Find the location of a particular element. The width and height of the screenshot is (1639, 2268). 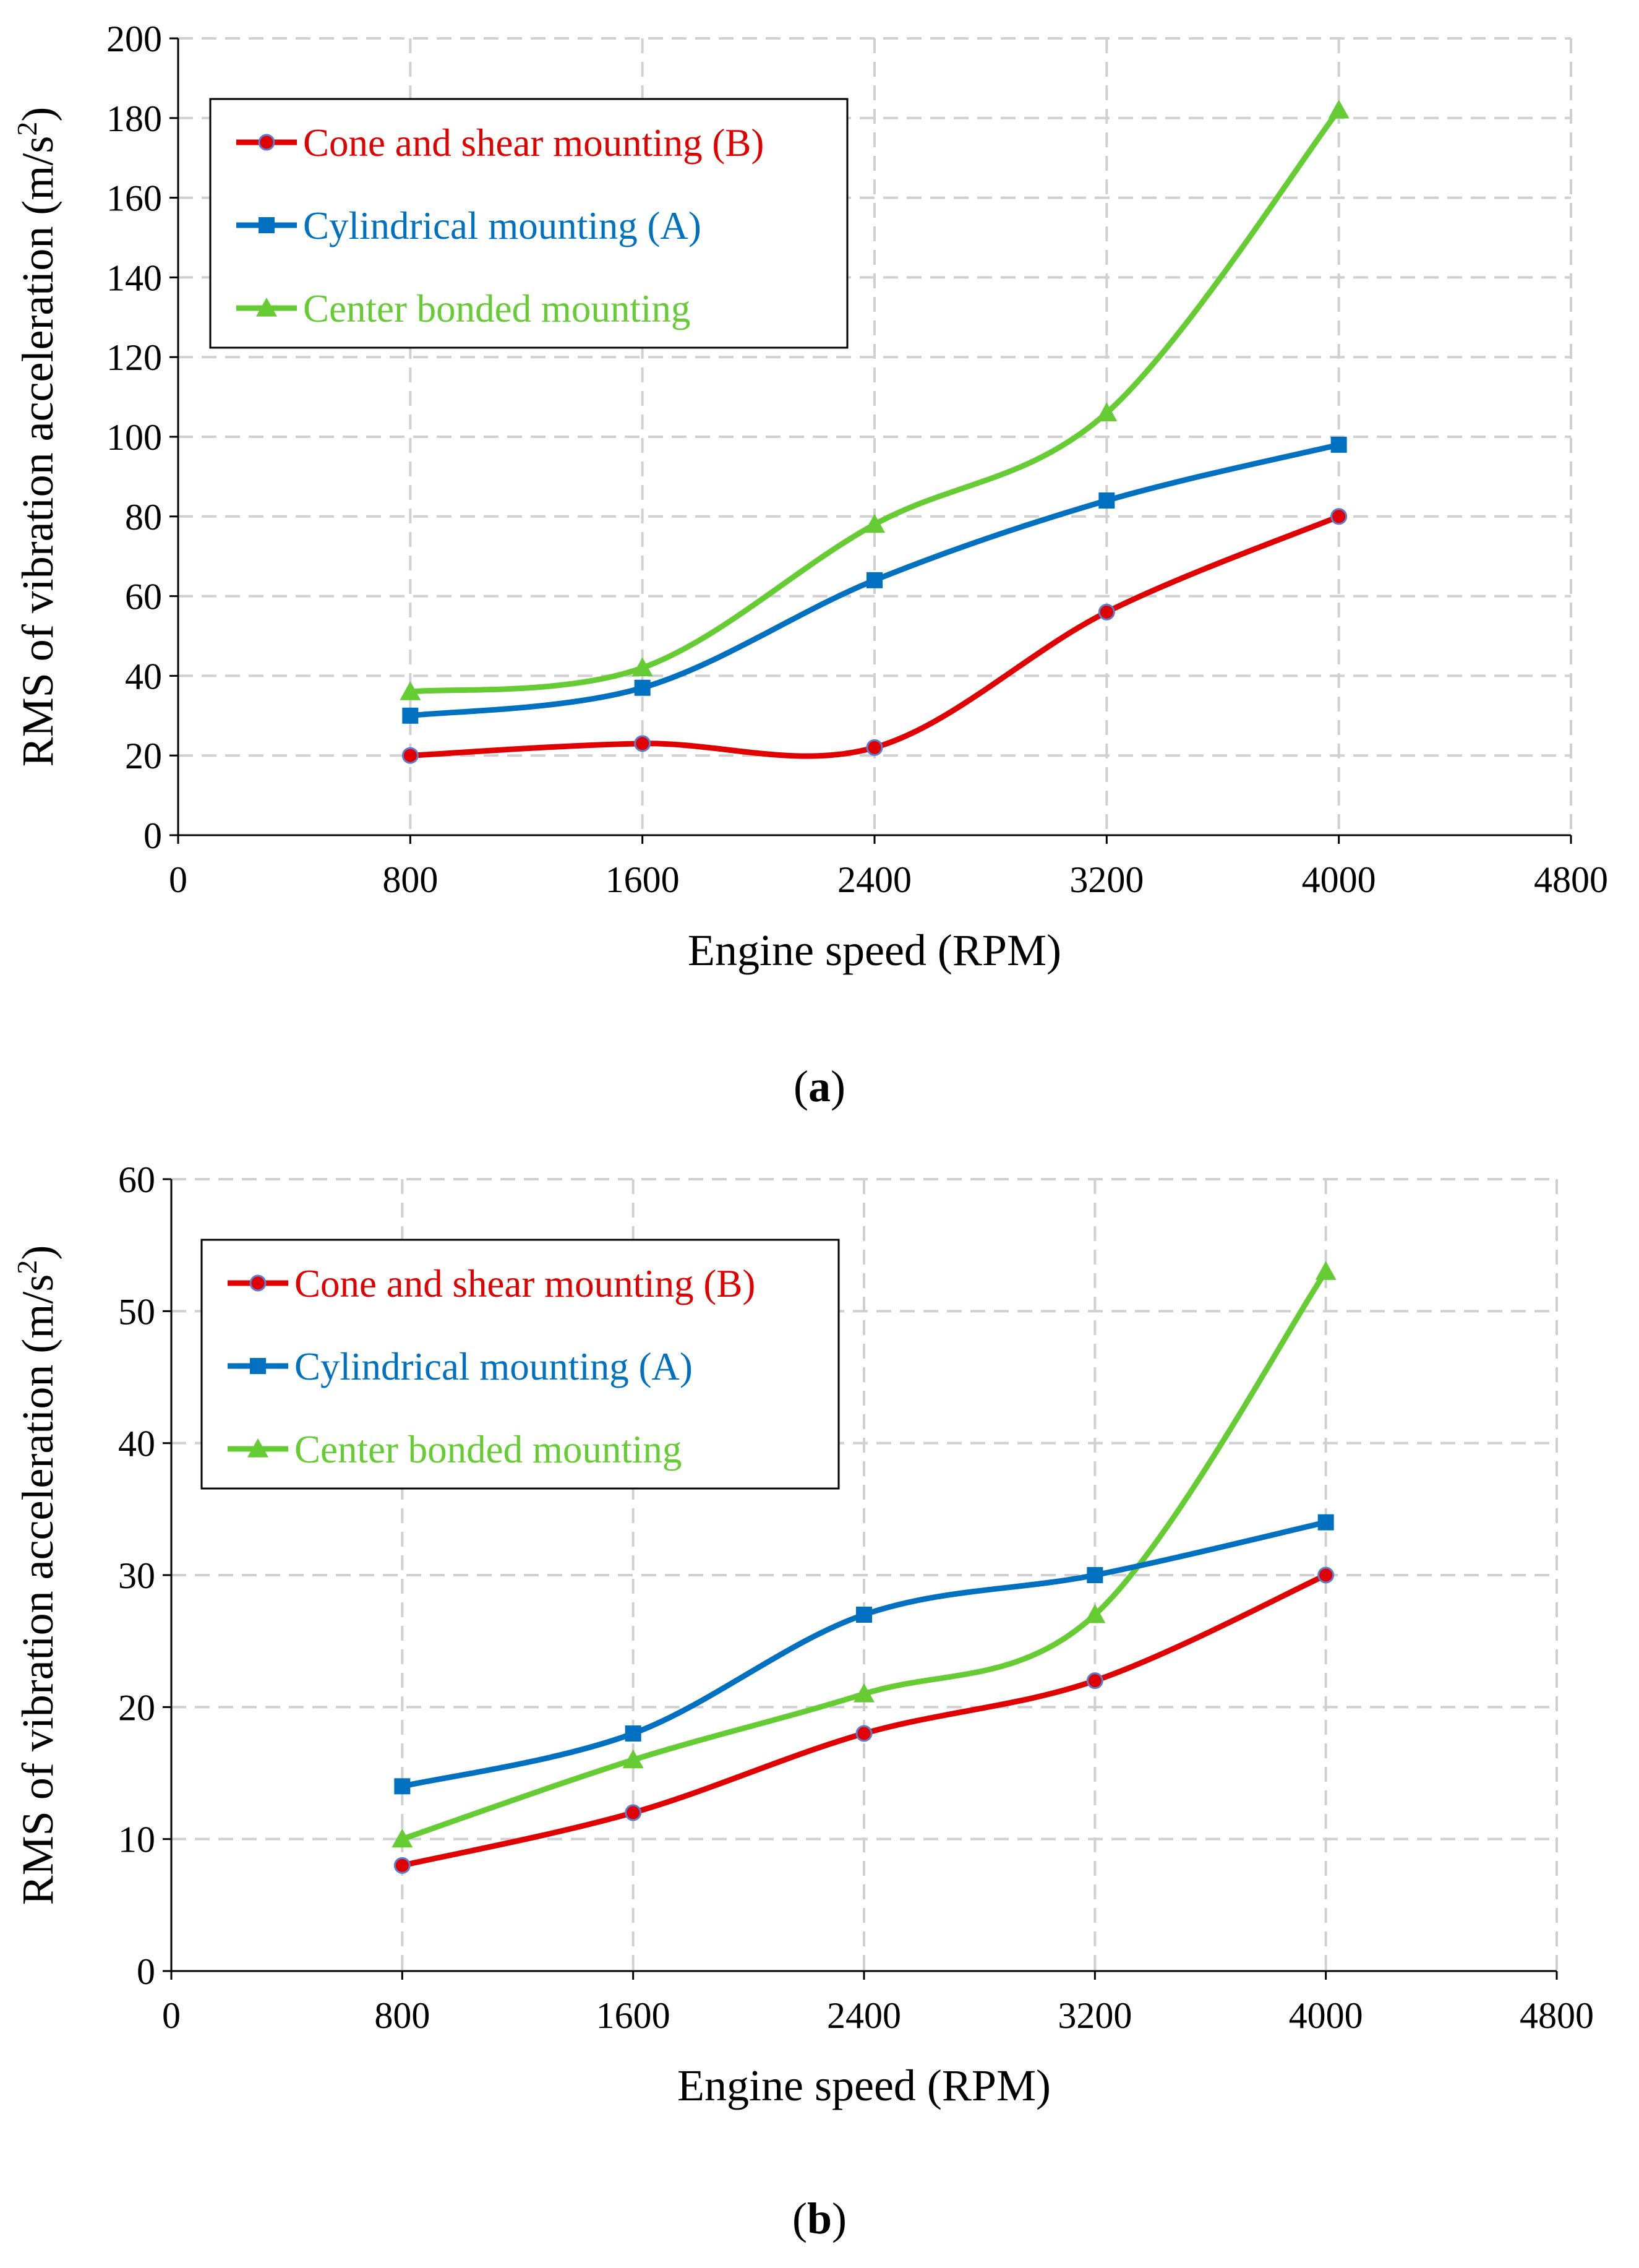

x-tick-label: 0 is located at coordinates (171, 2015).